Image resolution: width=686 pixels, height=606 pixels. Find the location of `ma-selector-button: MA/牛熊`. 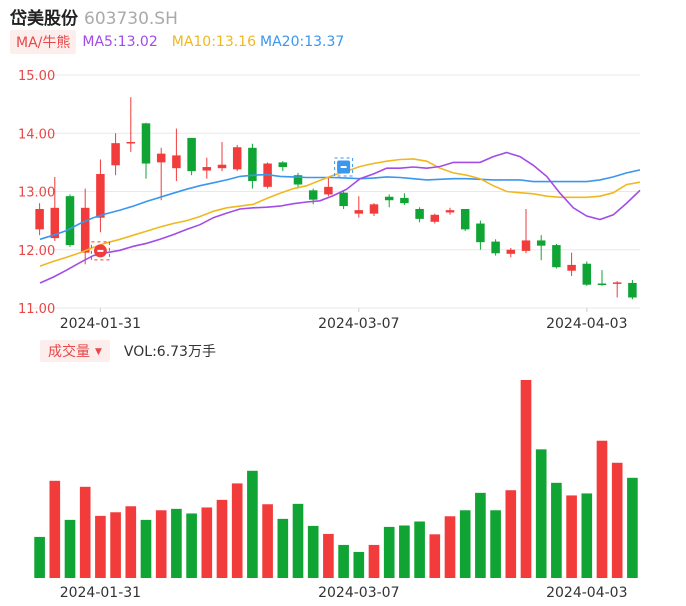

ma-selector-button: MA/牛熊 is located at coordinates (43, 42).